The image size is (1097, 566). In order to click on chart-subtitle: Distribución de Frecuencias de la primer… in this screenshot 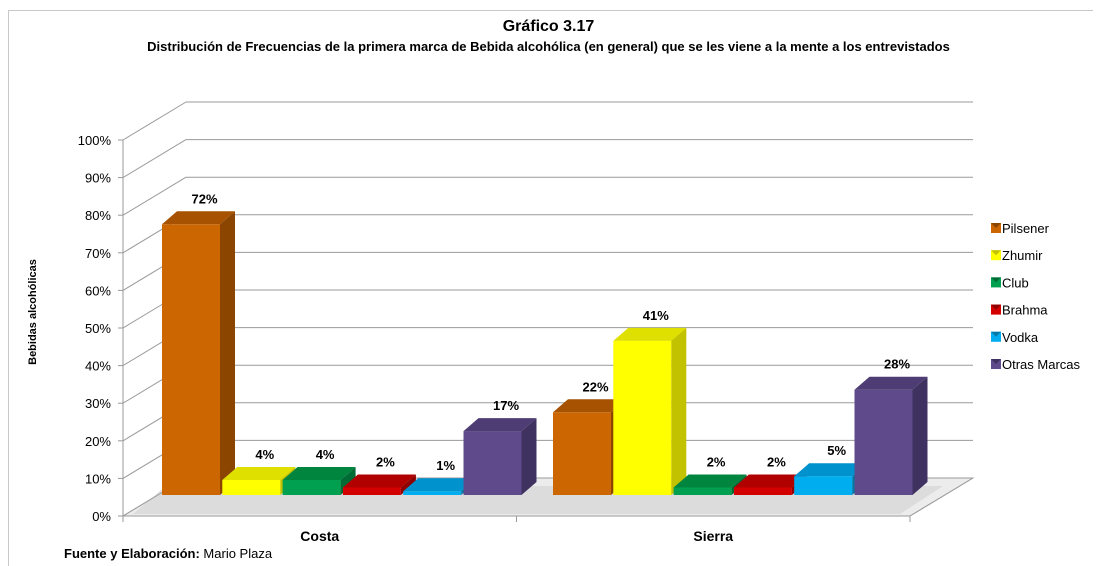, I will do `click(548, 46)`.